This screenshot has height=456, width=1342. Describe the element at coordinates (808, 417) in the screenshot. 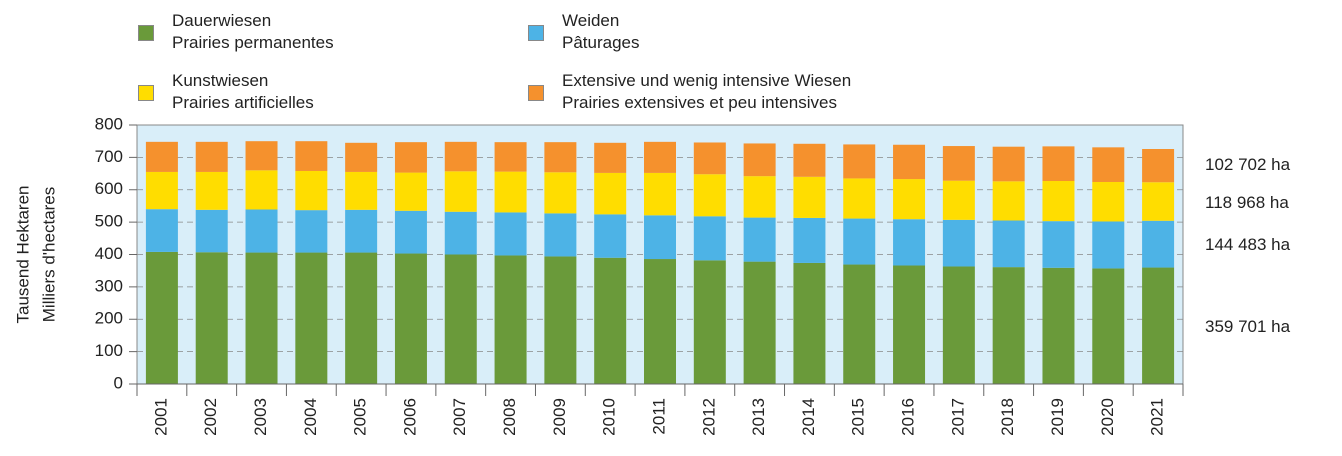

I see `x-tick-label: 2014` at that location.